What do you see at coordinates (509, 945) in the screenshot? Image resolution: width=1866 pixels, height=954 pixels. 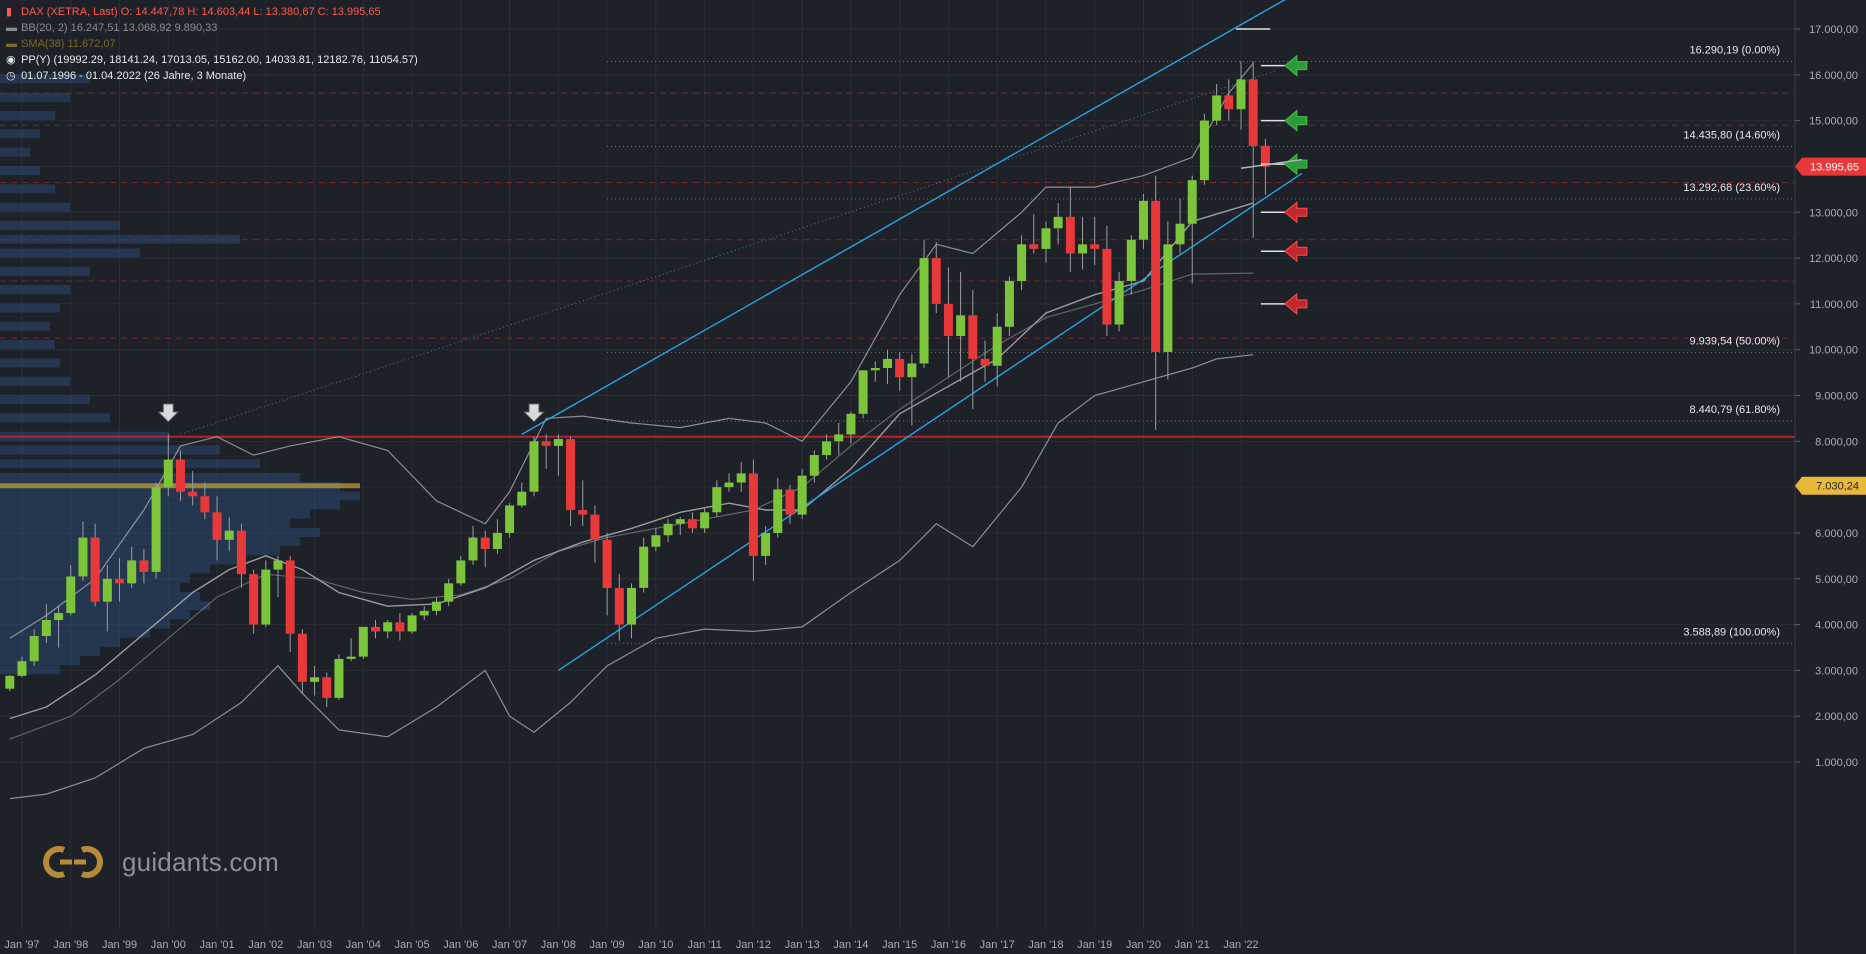 I see `time-axis-label: Jan '07` at bounding box center [509, 945].